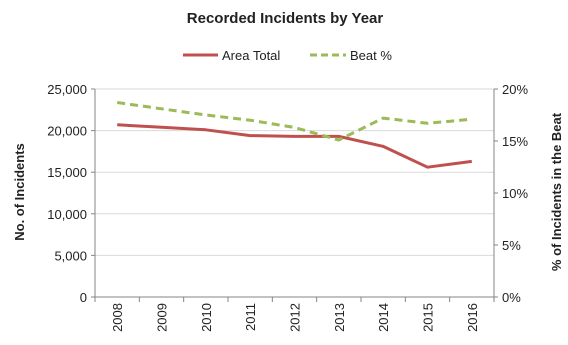 This screenshot has height=345, width=568. Describe the element at coordinates (67, 89) in the screenshot. I see `y-tick-label: 25,000` at that location.